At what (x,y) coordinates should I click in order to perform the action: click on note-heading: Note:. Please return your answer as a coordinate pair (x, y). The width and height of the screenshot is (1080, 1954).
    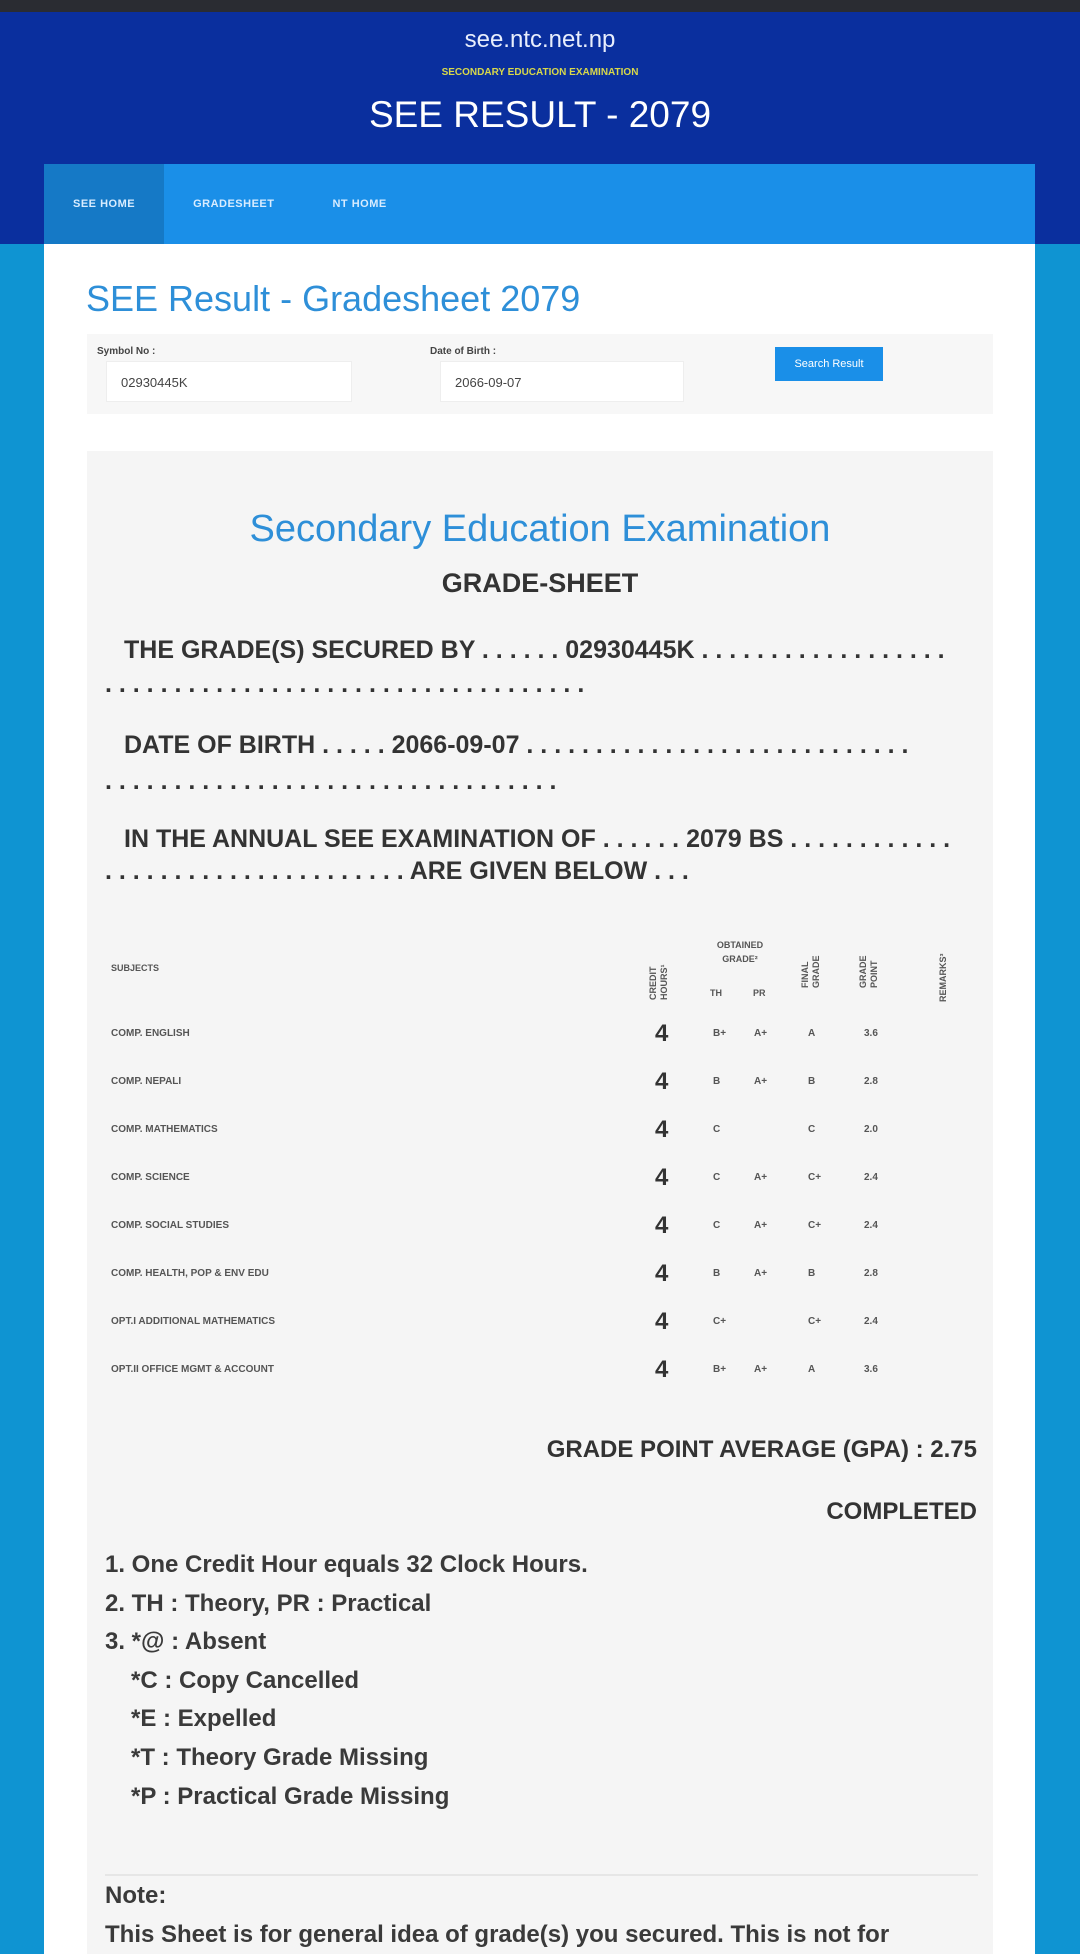
    Looking at the image, I should click on (136, 1895).